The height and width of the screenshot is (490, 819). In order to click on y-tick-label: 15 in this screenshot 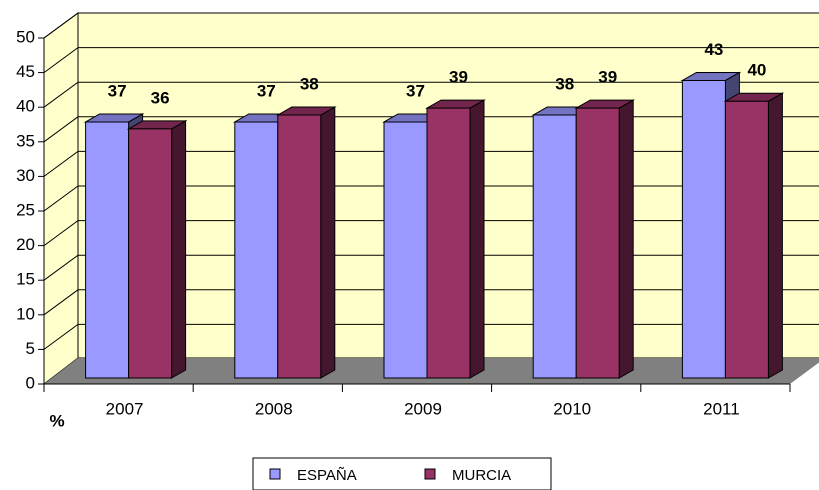, I will do `click(25, 279)`.